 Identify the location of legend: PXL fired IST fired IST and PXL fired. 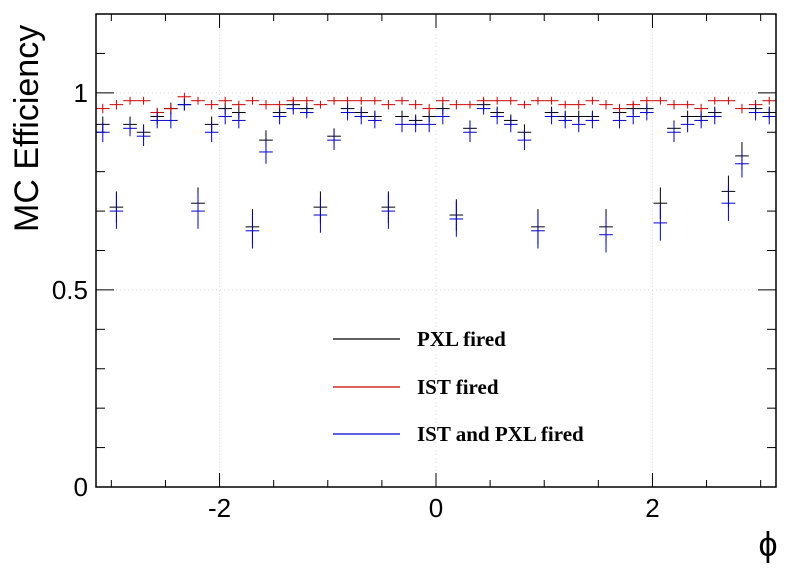
(458, 386).